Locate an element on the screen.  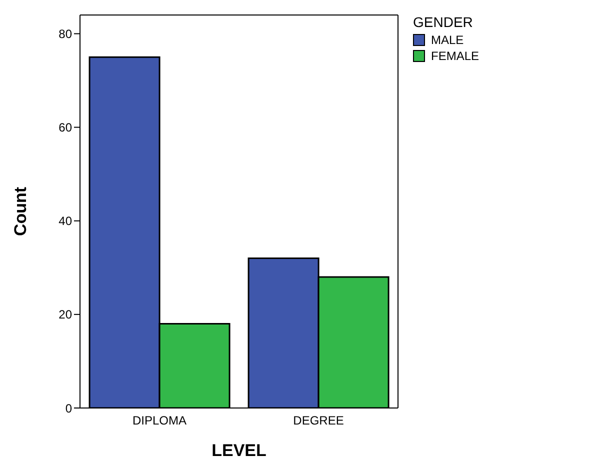
y-tick-label: 80 is located at coordinates (65, 33).